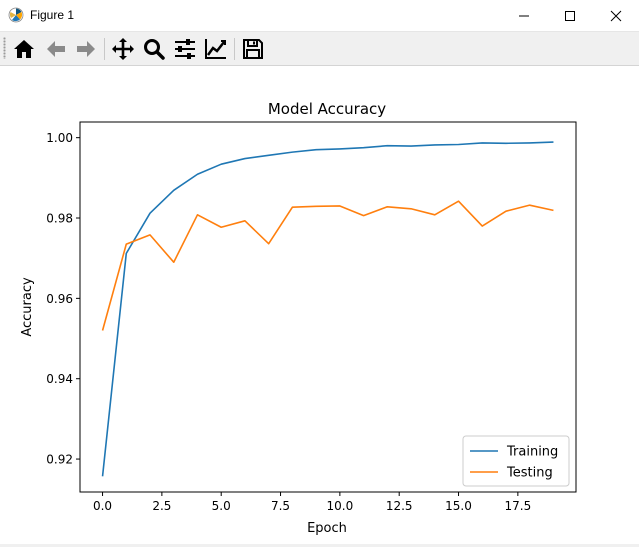  What do you see at coordinates (280, 506) in the screenshot?
I see `x-tick-label: 7.5` at bounding box center [280, 506].